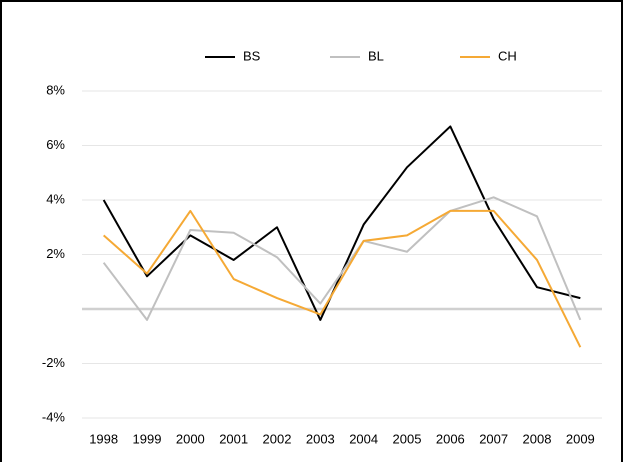 This screenshot has width=624, height=462. Describe the element at coordinates (407, 438) in the screenshot. I see `x-tick-label: 2005` at that location.